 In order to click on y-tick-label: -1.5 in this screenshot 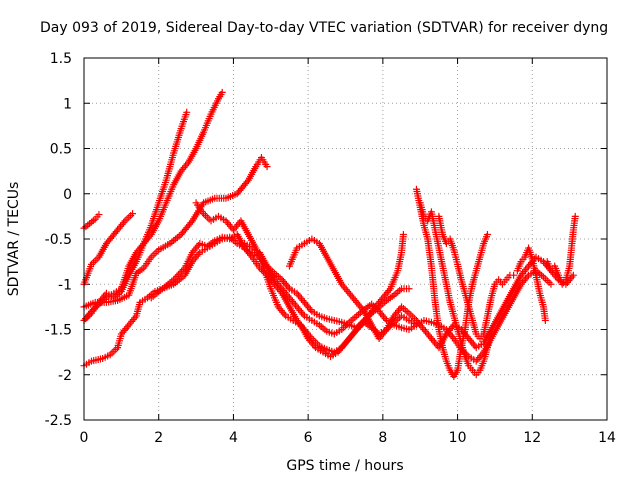, I will do `click(58, 331)`.